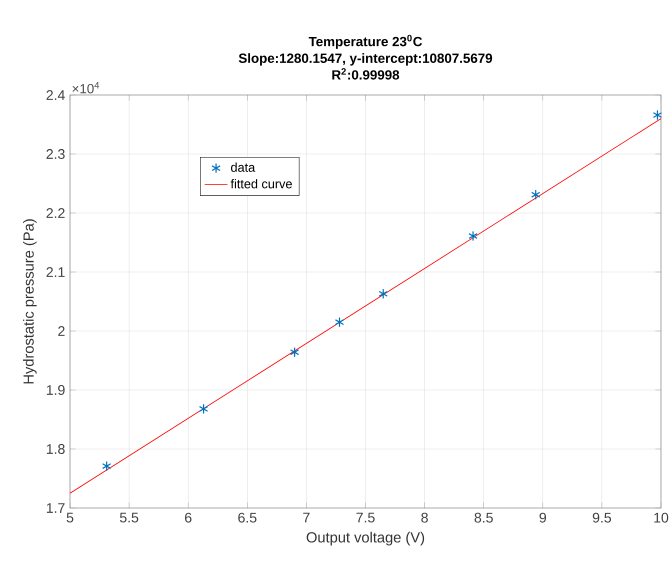  I want to click on legend-label: fitted curve, so click(261, 183).